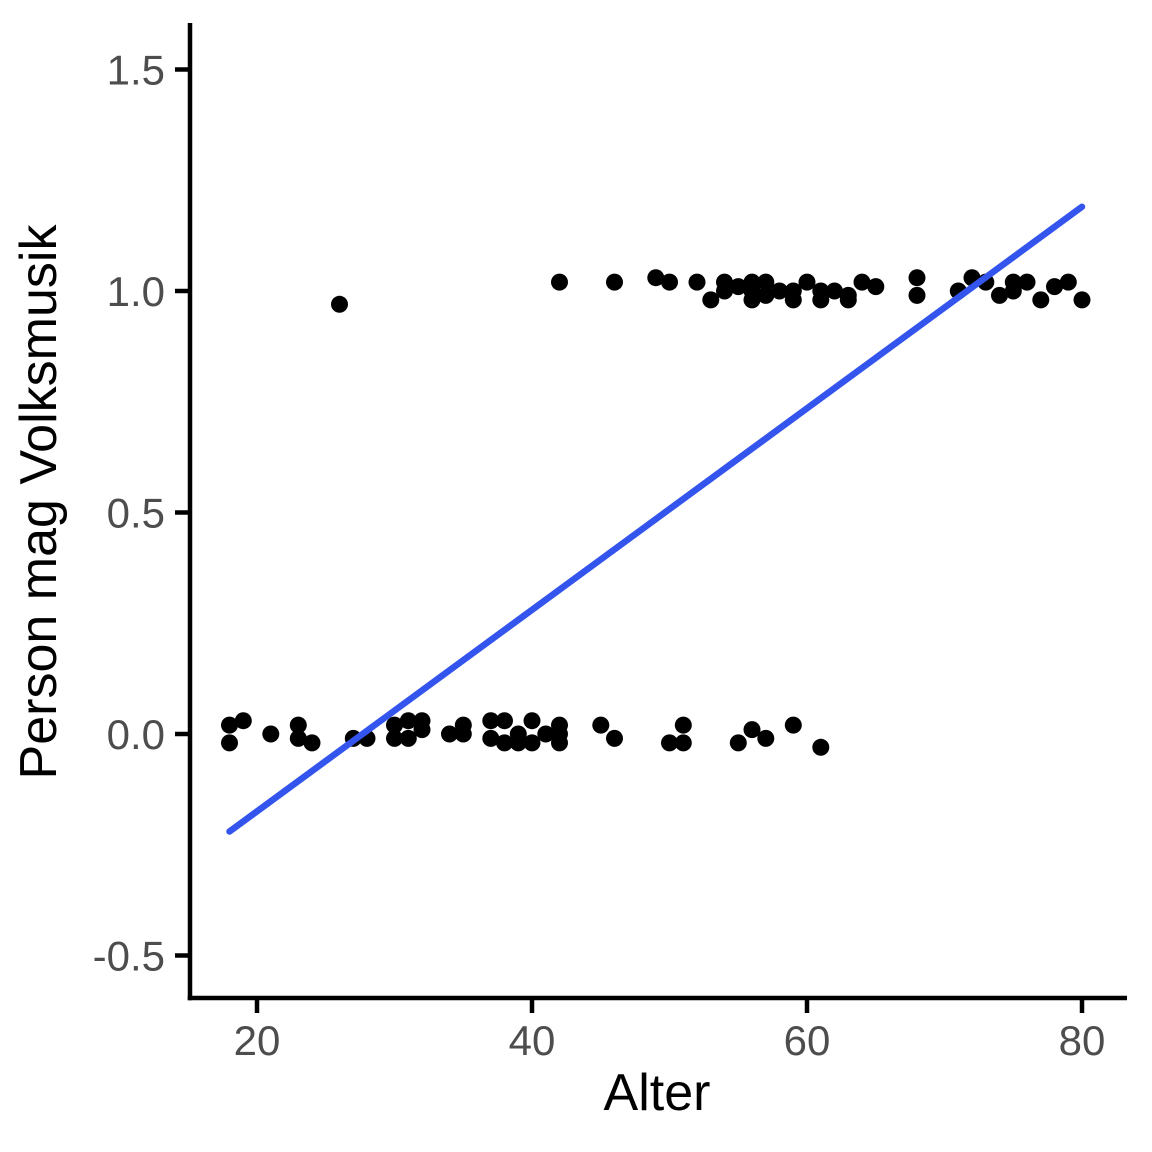 The image size is (1152, 1152). What do you see at coordinates (39, 502) in the screenshot?
I see `y-axis-title: Person mag Volksmusik` at bounding box center [39, 502].